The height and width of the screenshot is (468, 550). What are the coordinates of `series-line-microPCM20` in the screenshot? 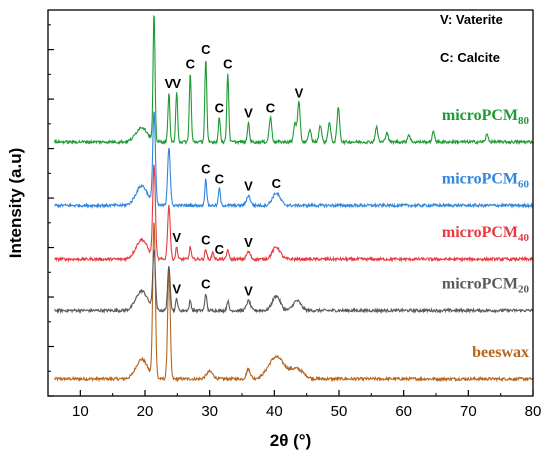 It's located at (294, 282).